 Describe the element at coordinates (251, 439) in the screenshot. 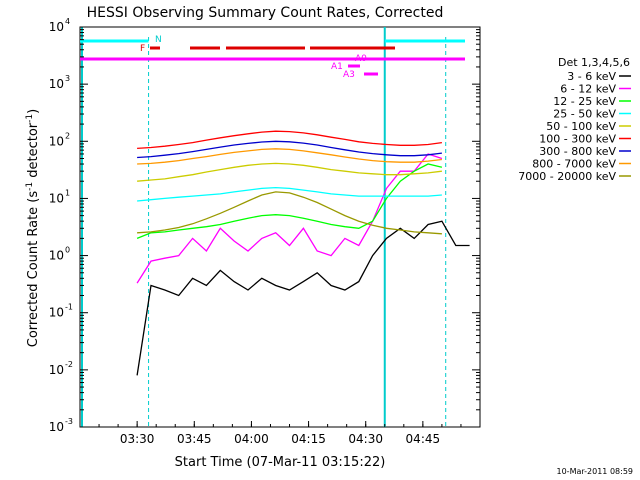

I see `x-tick-label: 04:00` at that location.